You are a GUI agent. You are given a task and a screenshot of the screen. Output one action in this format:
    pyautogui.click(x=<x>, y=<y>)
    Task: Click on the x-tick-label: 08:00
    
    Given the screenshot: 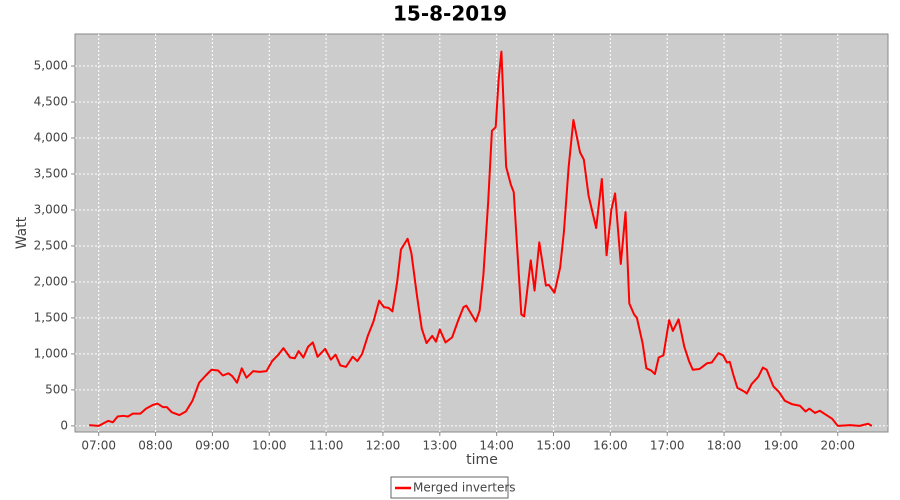 What is the action you would take?
    pyautogui.click(x=155, y=446)
    